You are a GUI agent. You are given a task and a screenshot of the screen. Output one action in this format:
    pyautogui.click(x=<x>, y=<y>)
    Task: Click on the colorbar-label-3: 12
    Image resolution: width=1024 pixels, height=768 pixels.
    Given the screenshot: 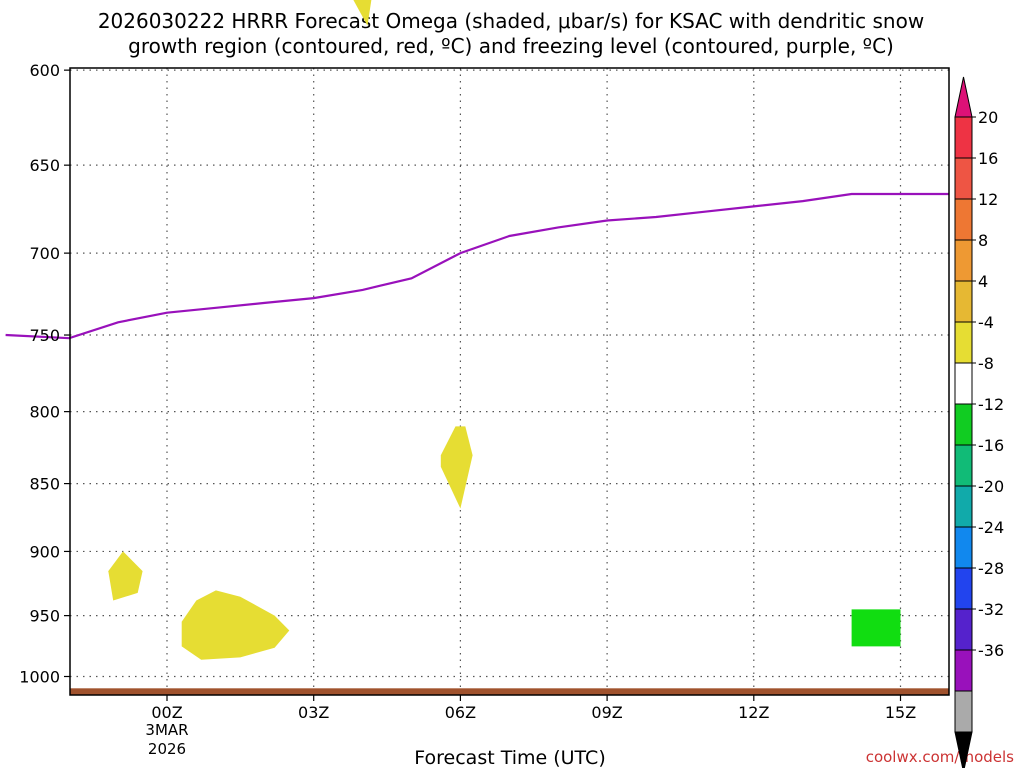 What is the action you would take?
    pyautogui.click(x=988, y=199)
    